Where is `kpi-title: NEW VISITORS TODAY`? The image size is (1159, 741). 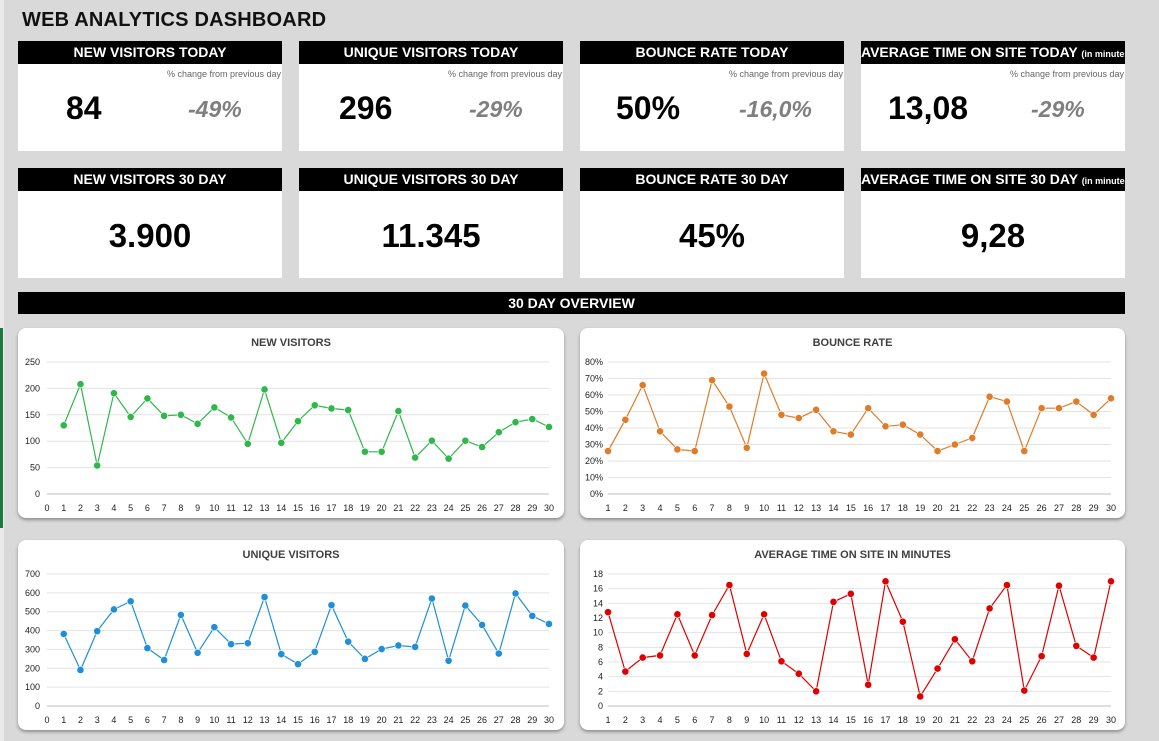
kpi-title: NEW VISITORS TODAY is located at coordinates (150, 52).